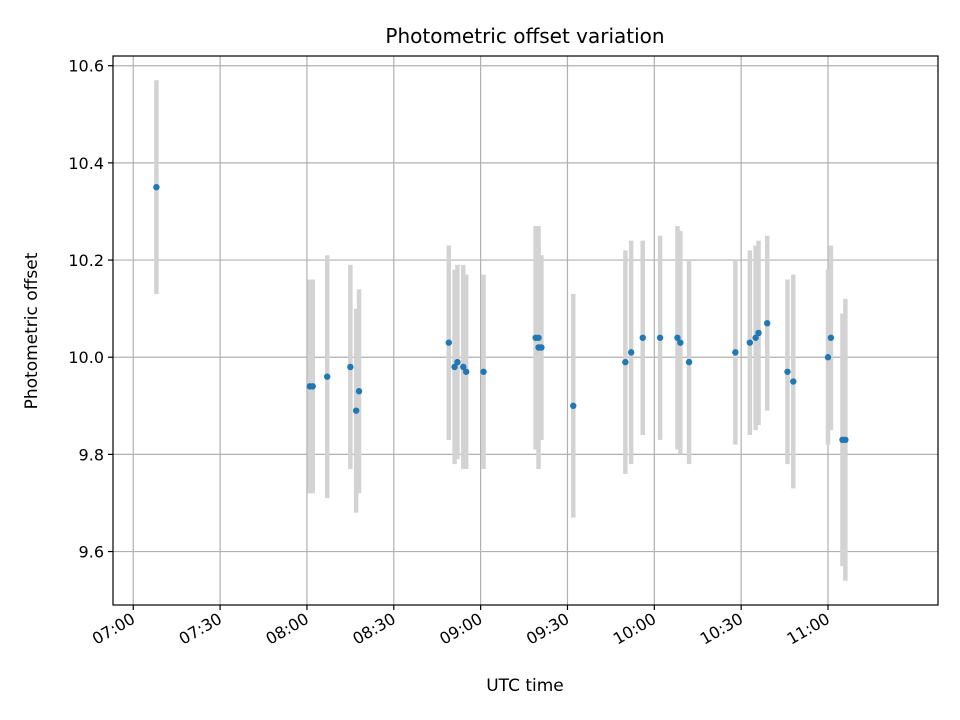 Image resolution: width=960 pixels, height=720 pixels. Describe the element at coordinates (86, 163) in the screenshot. I see `y-tick-label: 10.4` at that location.